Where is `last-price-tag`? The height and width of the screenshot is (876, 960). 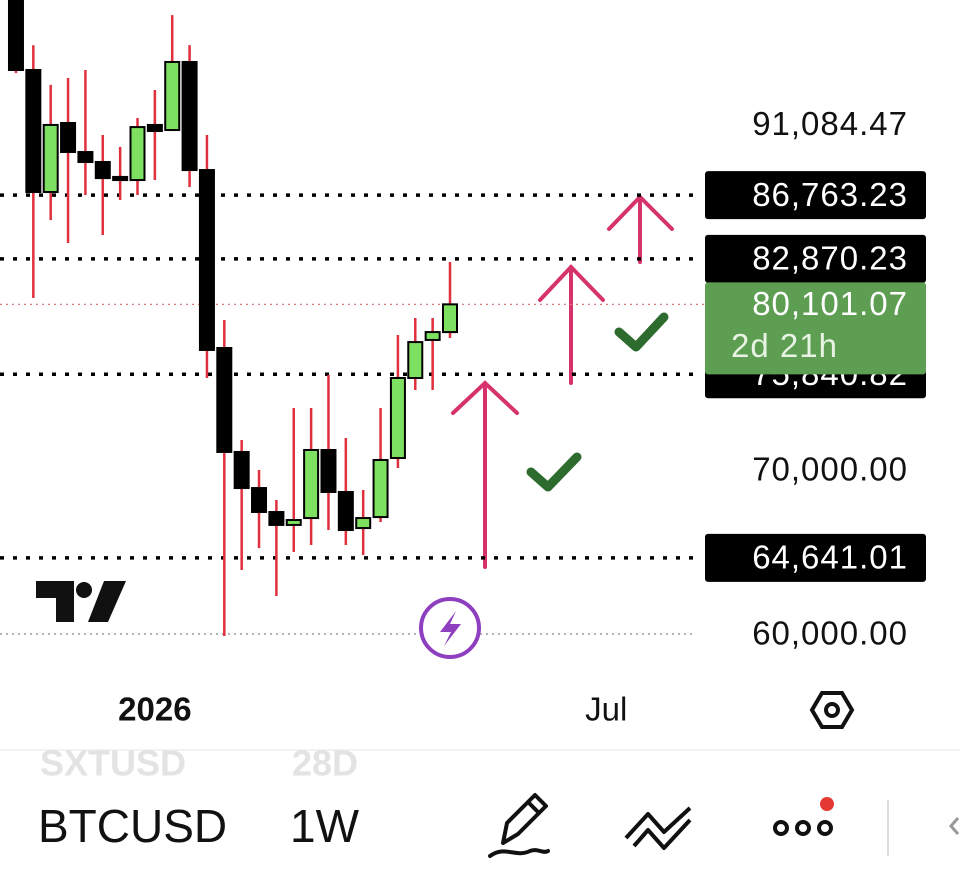 last-price-tag is located at coordinates (815, 328).